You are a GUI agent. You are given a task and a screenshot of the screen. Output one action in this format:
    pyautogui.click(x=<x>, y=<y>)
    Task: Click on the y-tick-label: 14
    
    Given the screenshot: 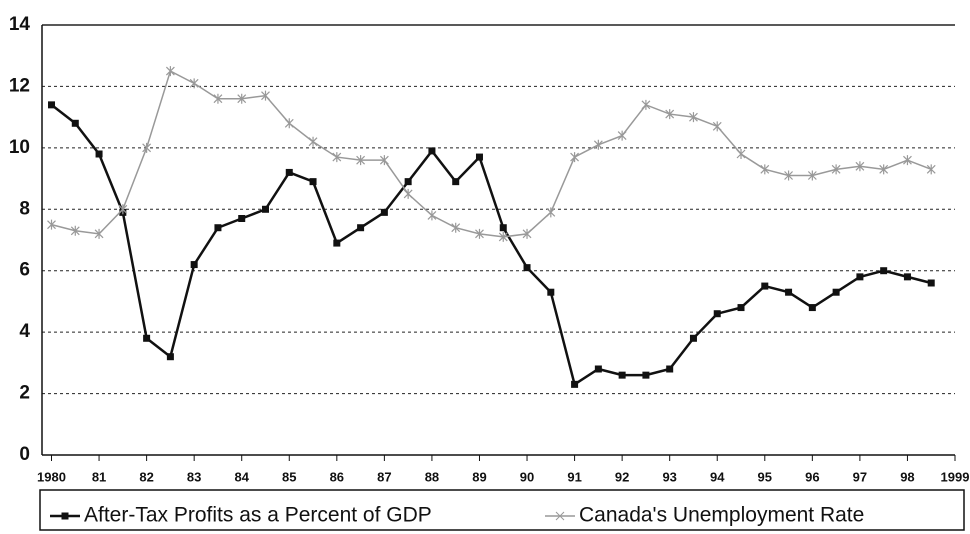 What is the action you would take?
    pyautogui.click(x=20, y=24)
    